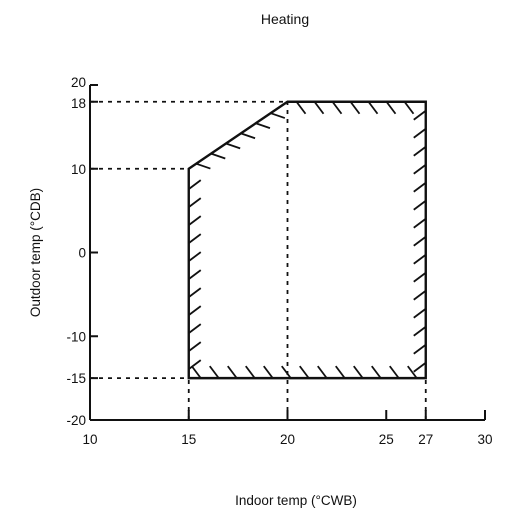 This screenshot has height=518, width=507. What do you see at coordinates (35, 252) in the screenshot?
I see `y-axis-label: Outdoor temp (°CDB)` at bounding box center [35, 252].